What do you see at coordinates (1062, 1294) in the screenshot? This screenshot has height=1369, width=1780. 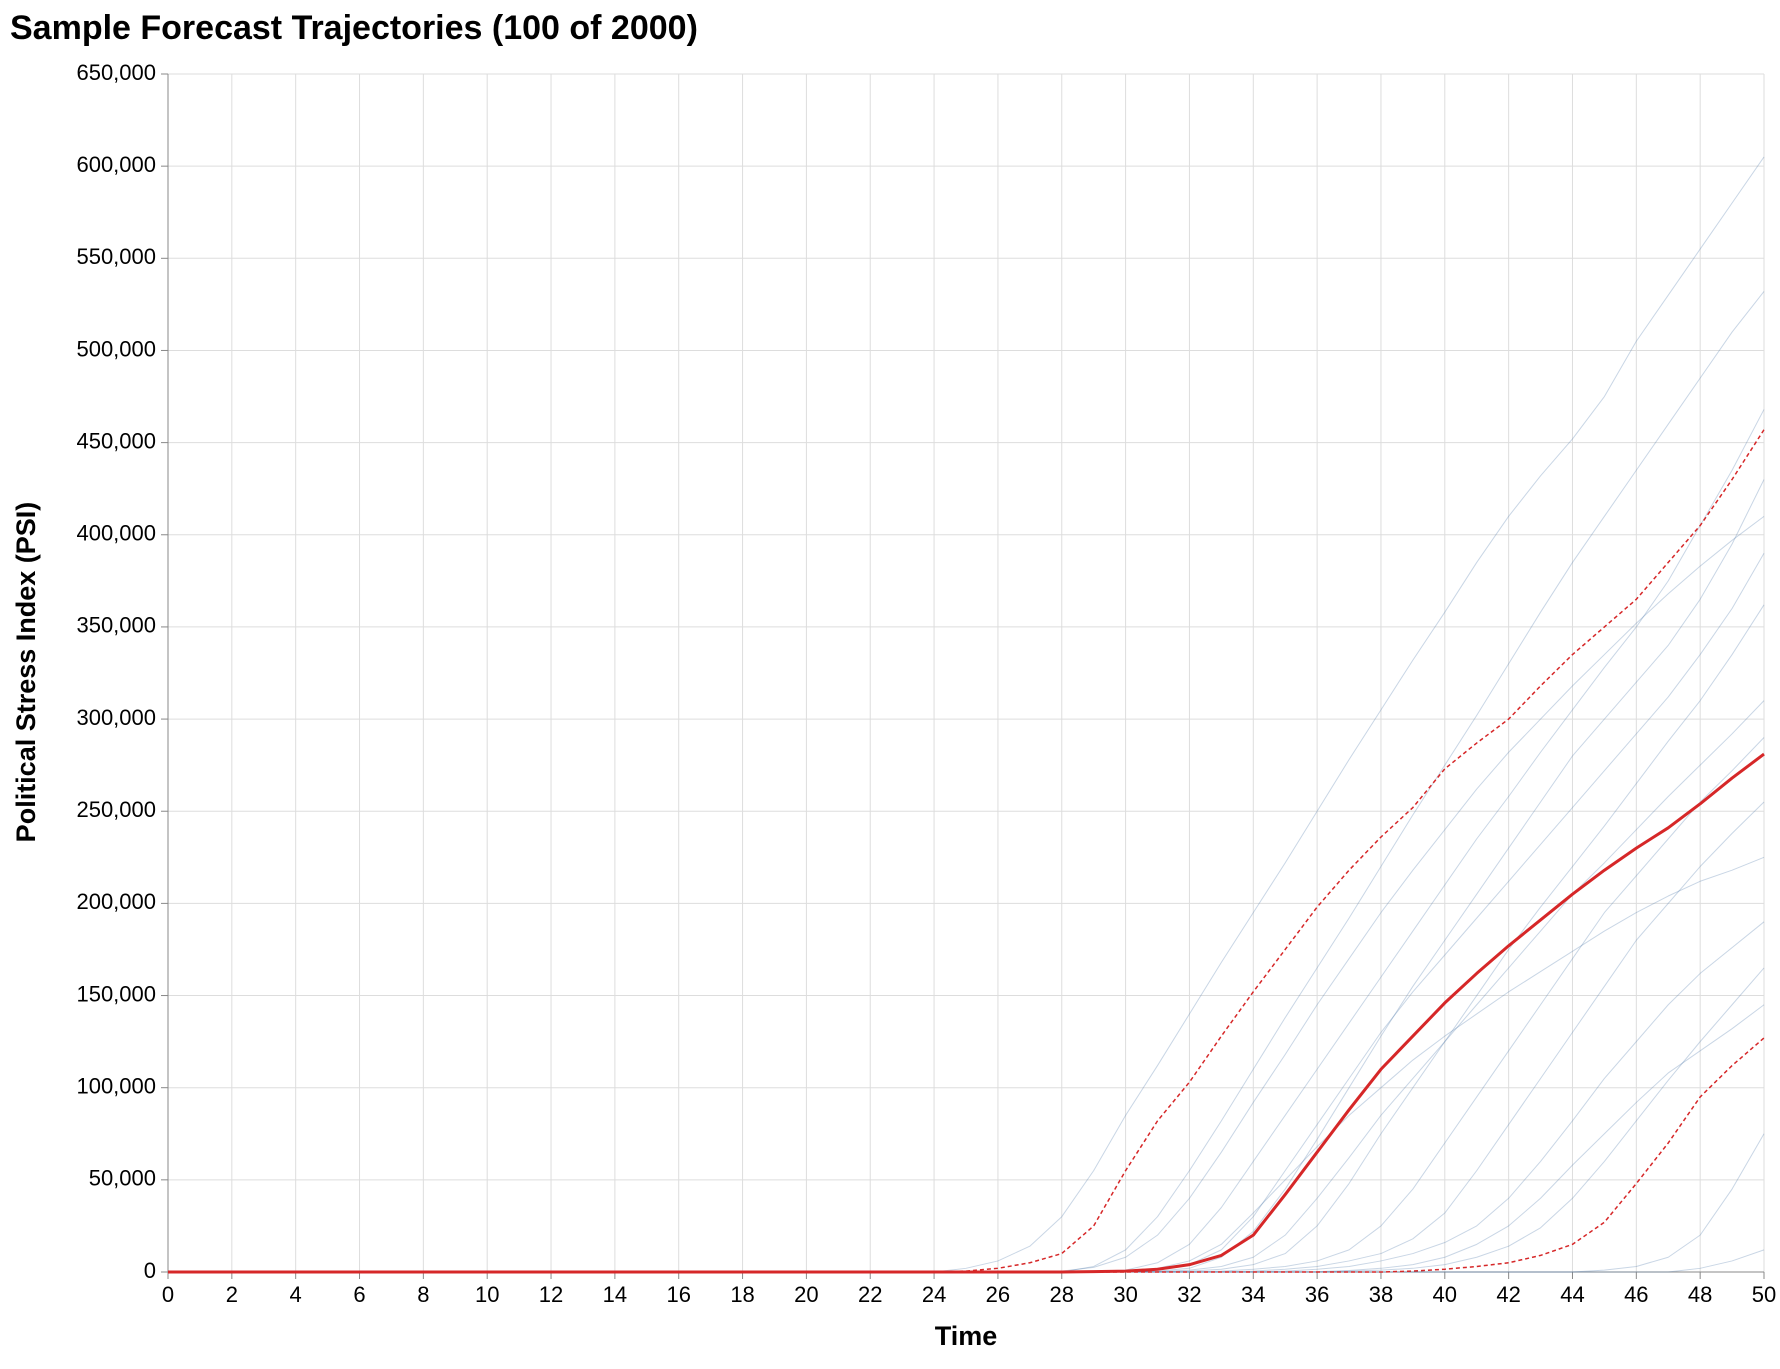 I see `x-tick-label: 28` at bounding box center [1062, 1294].